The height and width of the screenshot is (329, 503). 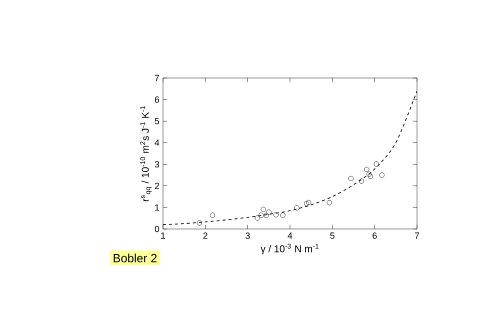 I want to click on y-tick-label: 6, so click(x=157, y=99).